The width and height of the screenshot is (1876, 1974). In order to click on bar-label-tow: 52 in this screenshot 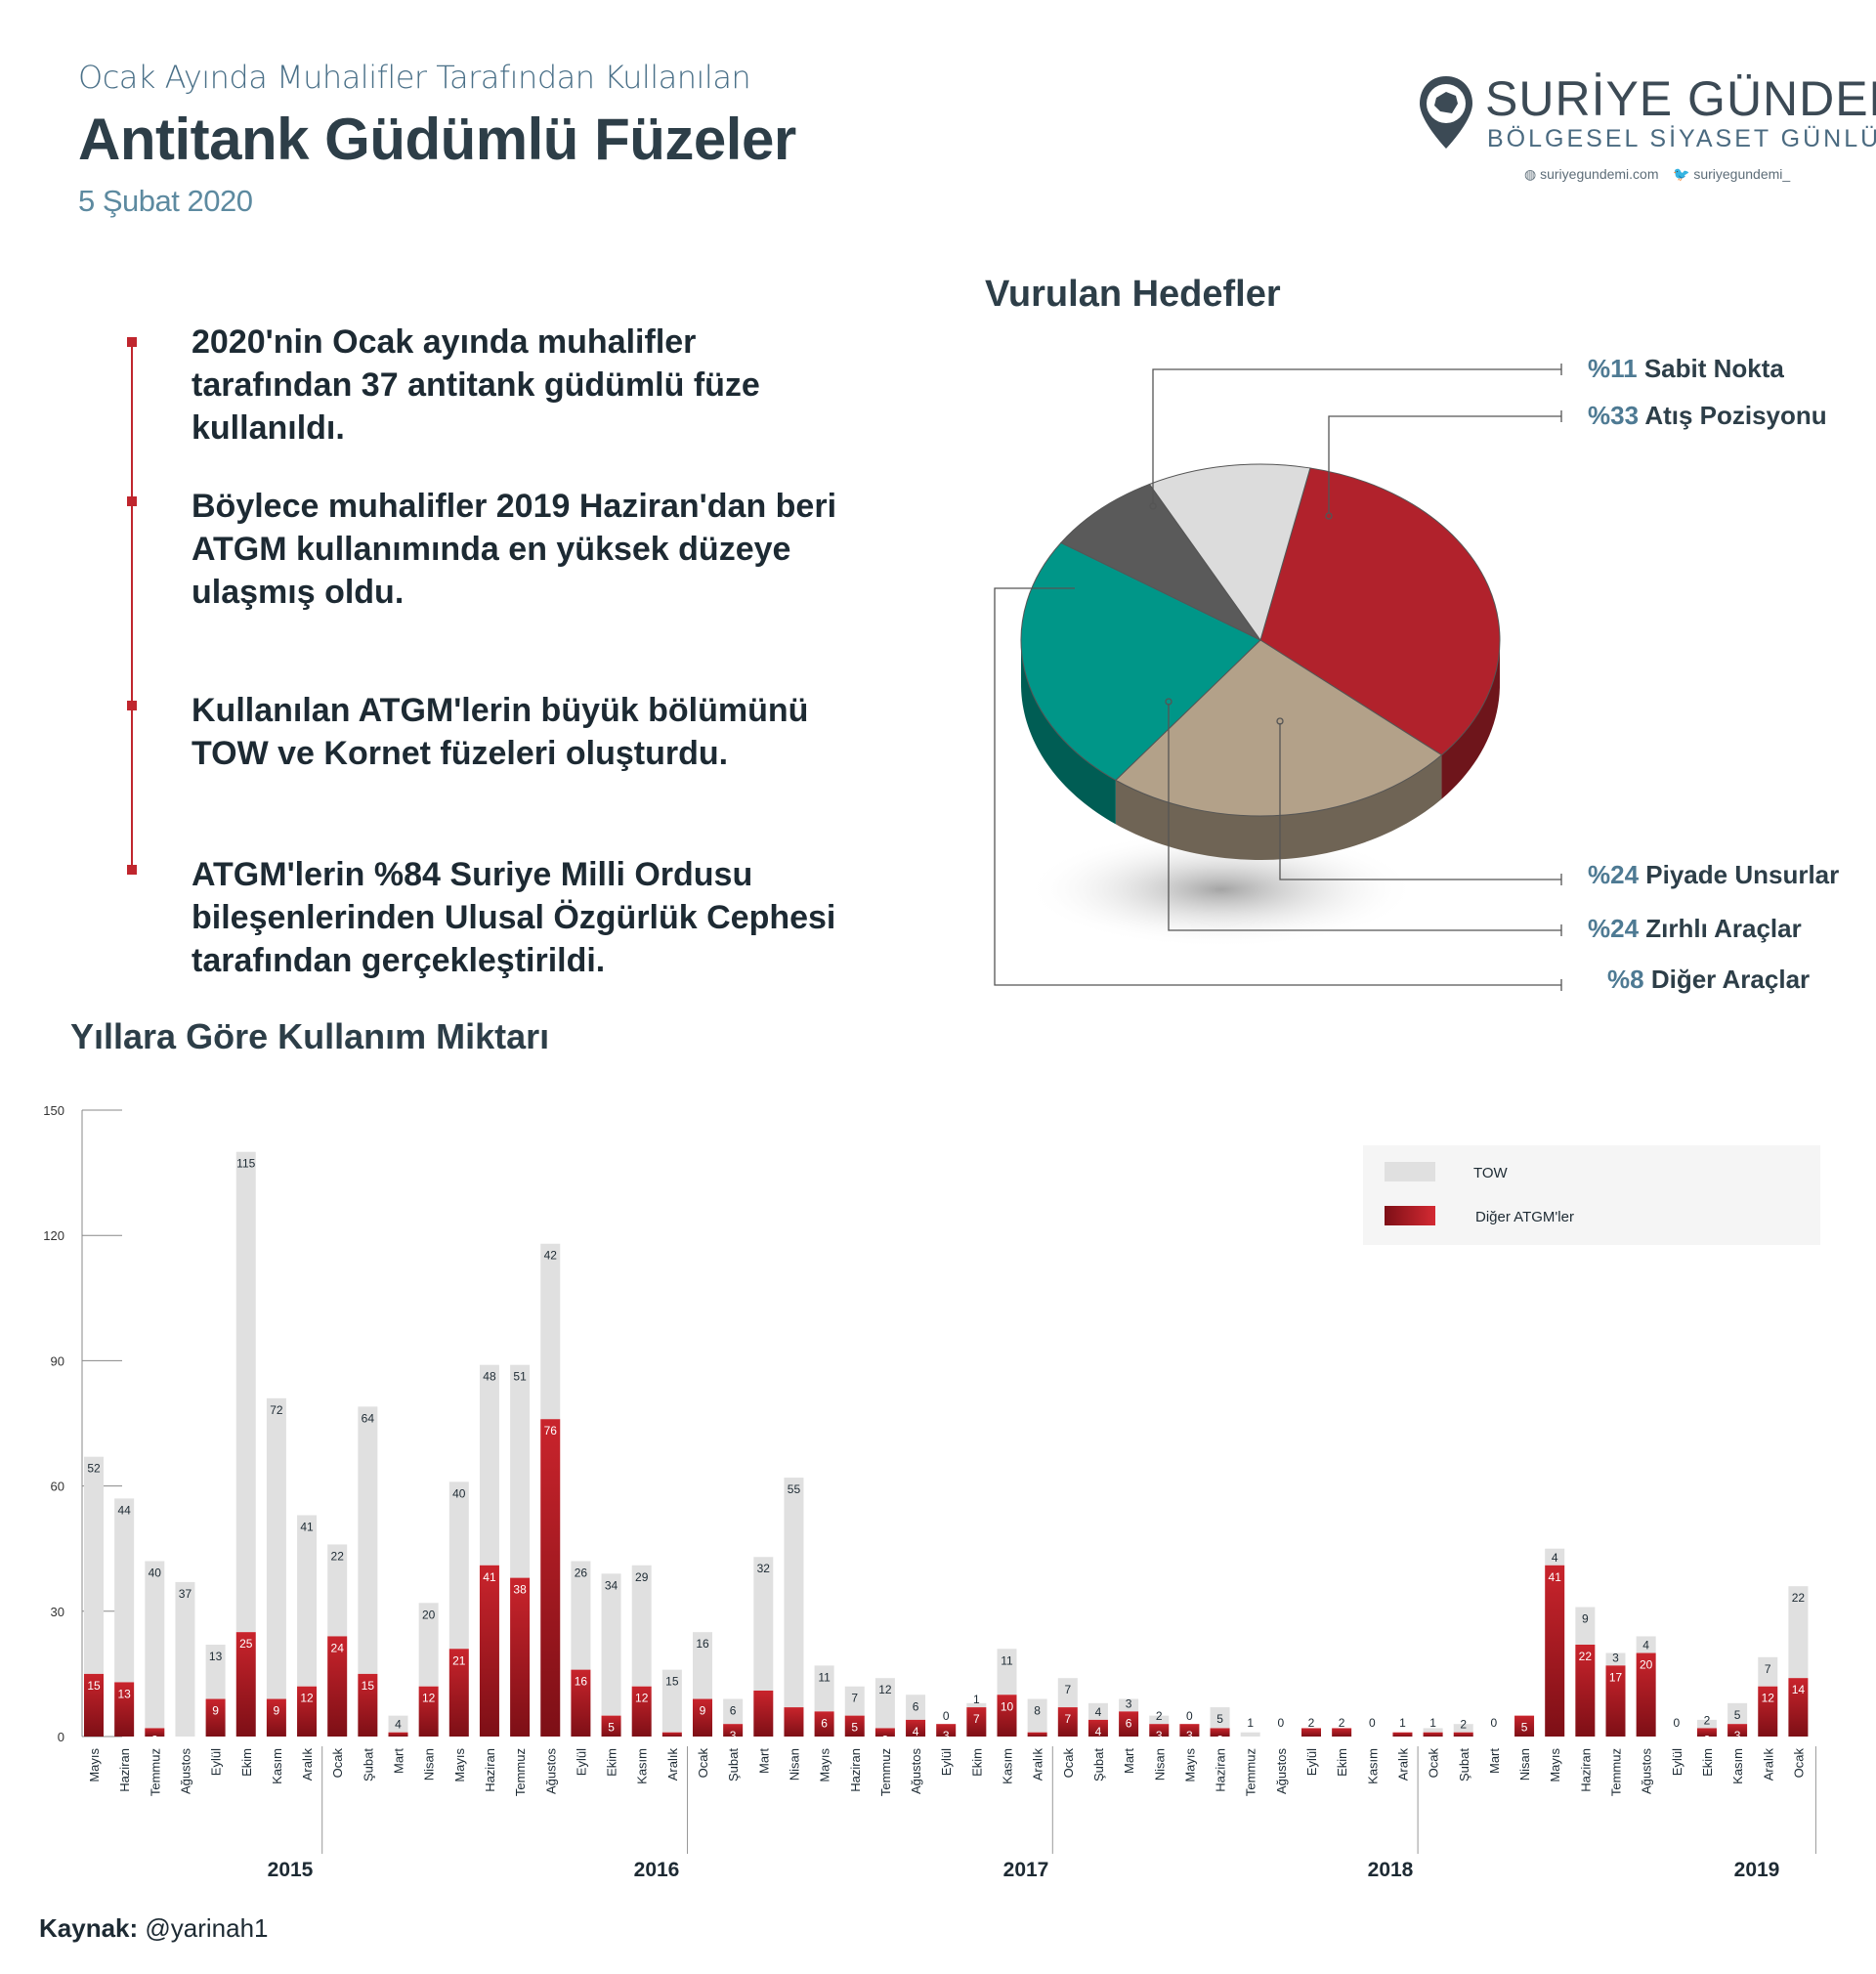, I will do `click(94, 1469)`.